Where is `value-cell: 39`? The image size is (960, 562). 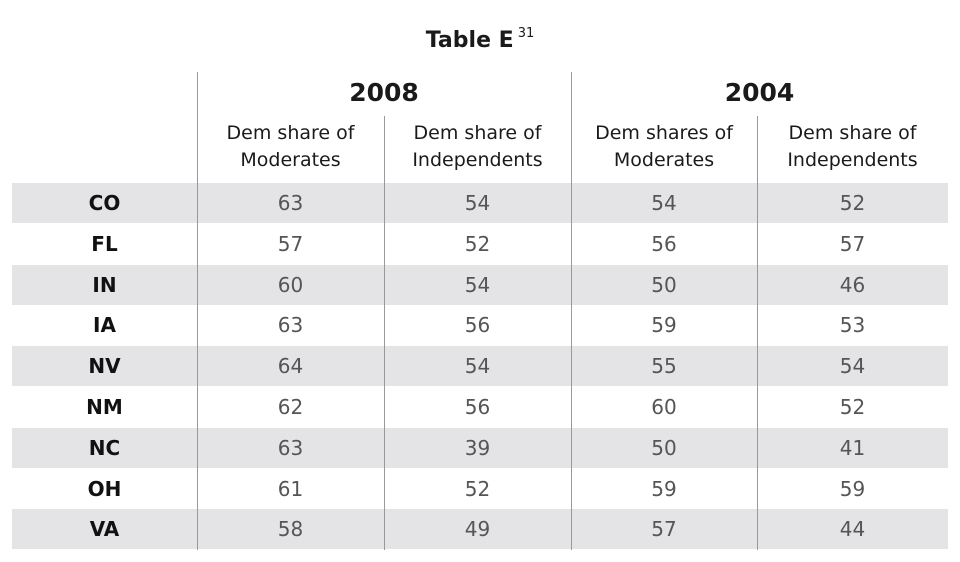
value-cell: 39 is located at coordinates (477, 447).